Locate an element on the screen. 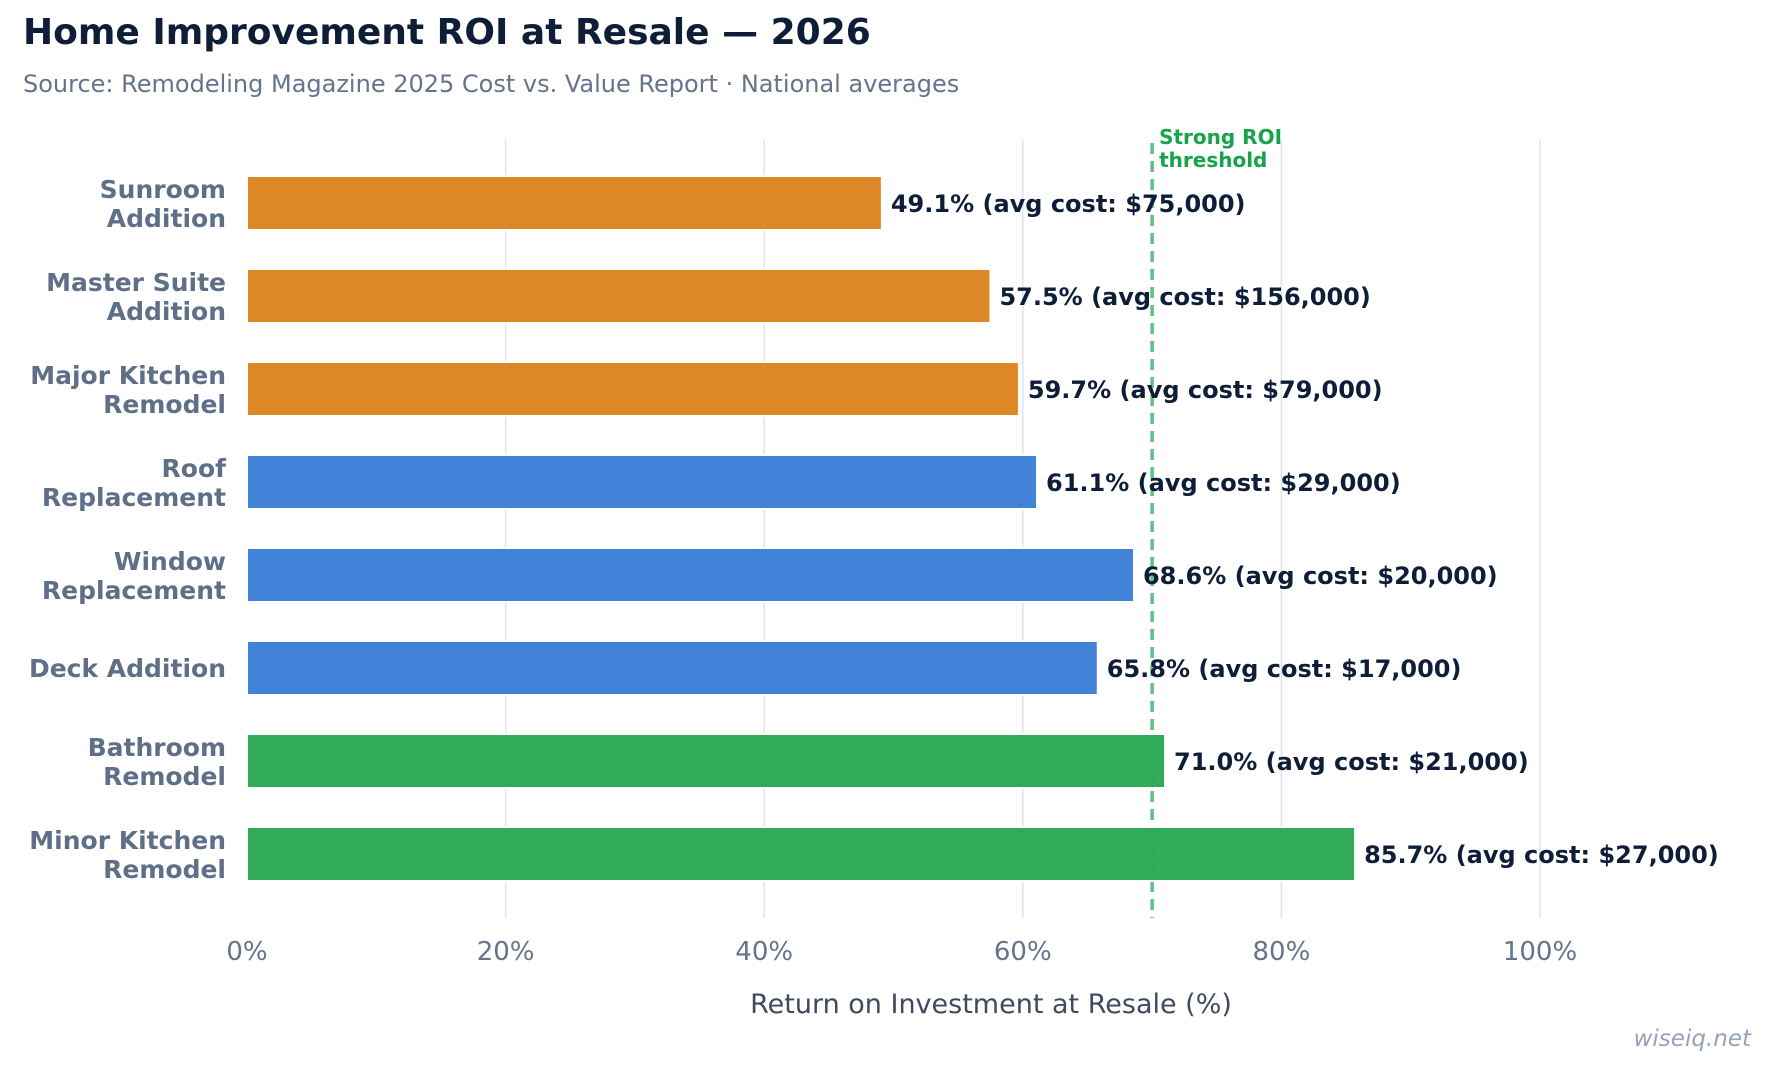 Image resolution: width=1769 pixels, height=1072 pixels. category-label: Roof Replacement is located at coordinates (134, 483).